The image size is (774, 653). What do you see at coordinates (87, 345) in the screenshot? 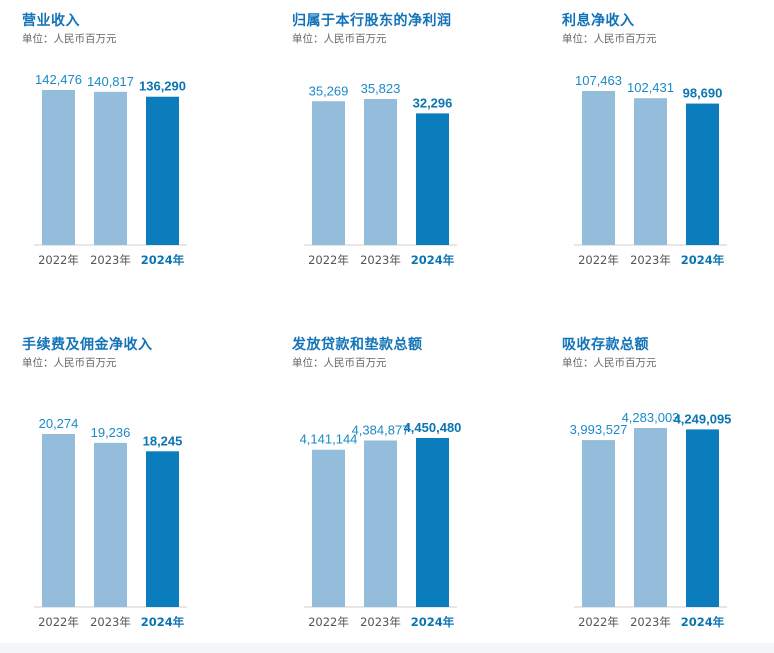
I see `chart-title: 手续费及佣金净收入` at bounding box center [87, 345].